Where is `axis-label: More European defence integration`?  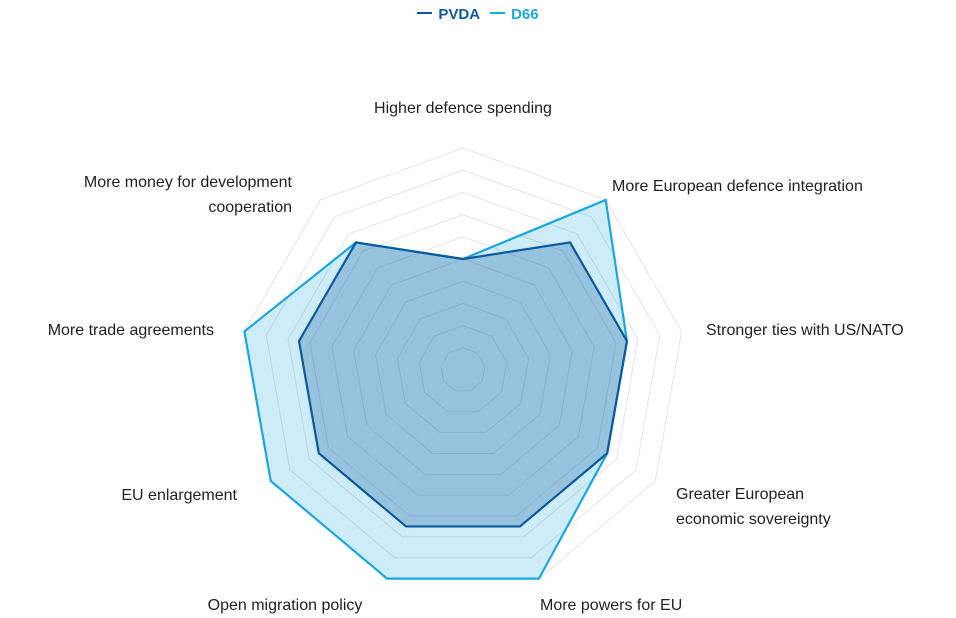
axis-label: More European defence integration is located at coordinates (737, 186).